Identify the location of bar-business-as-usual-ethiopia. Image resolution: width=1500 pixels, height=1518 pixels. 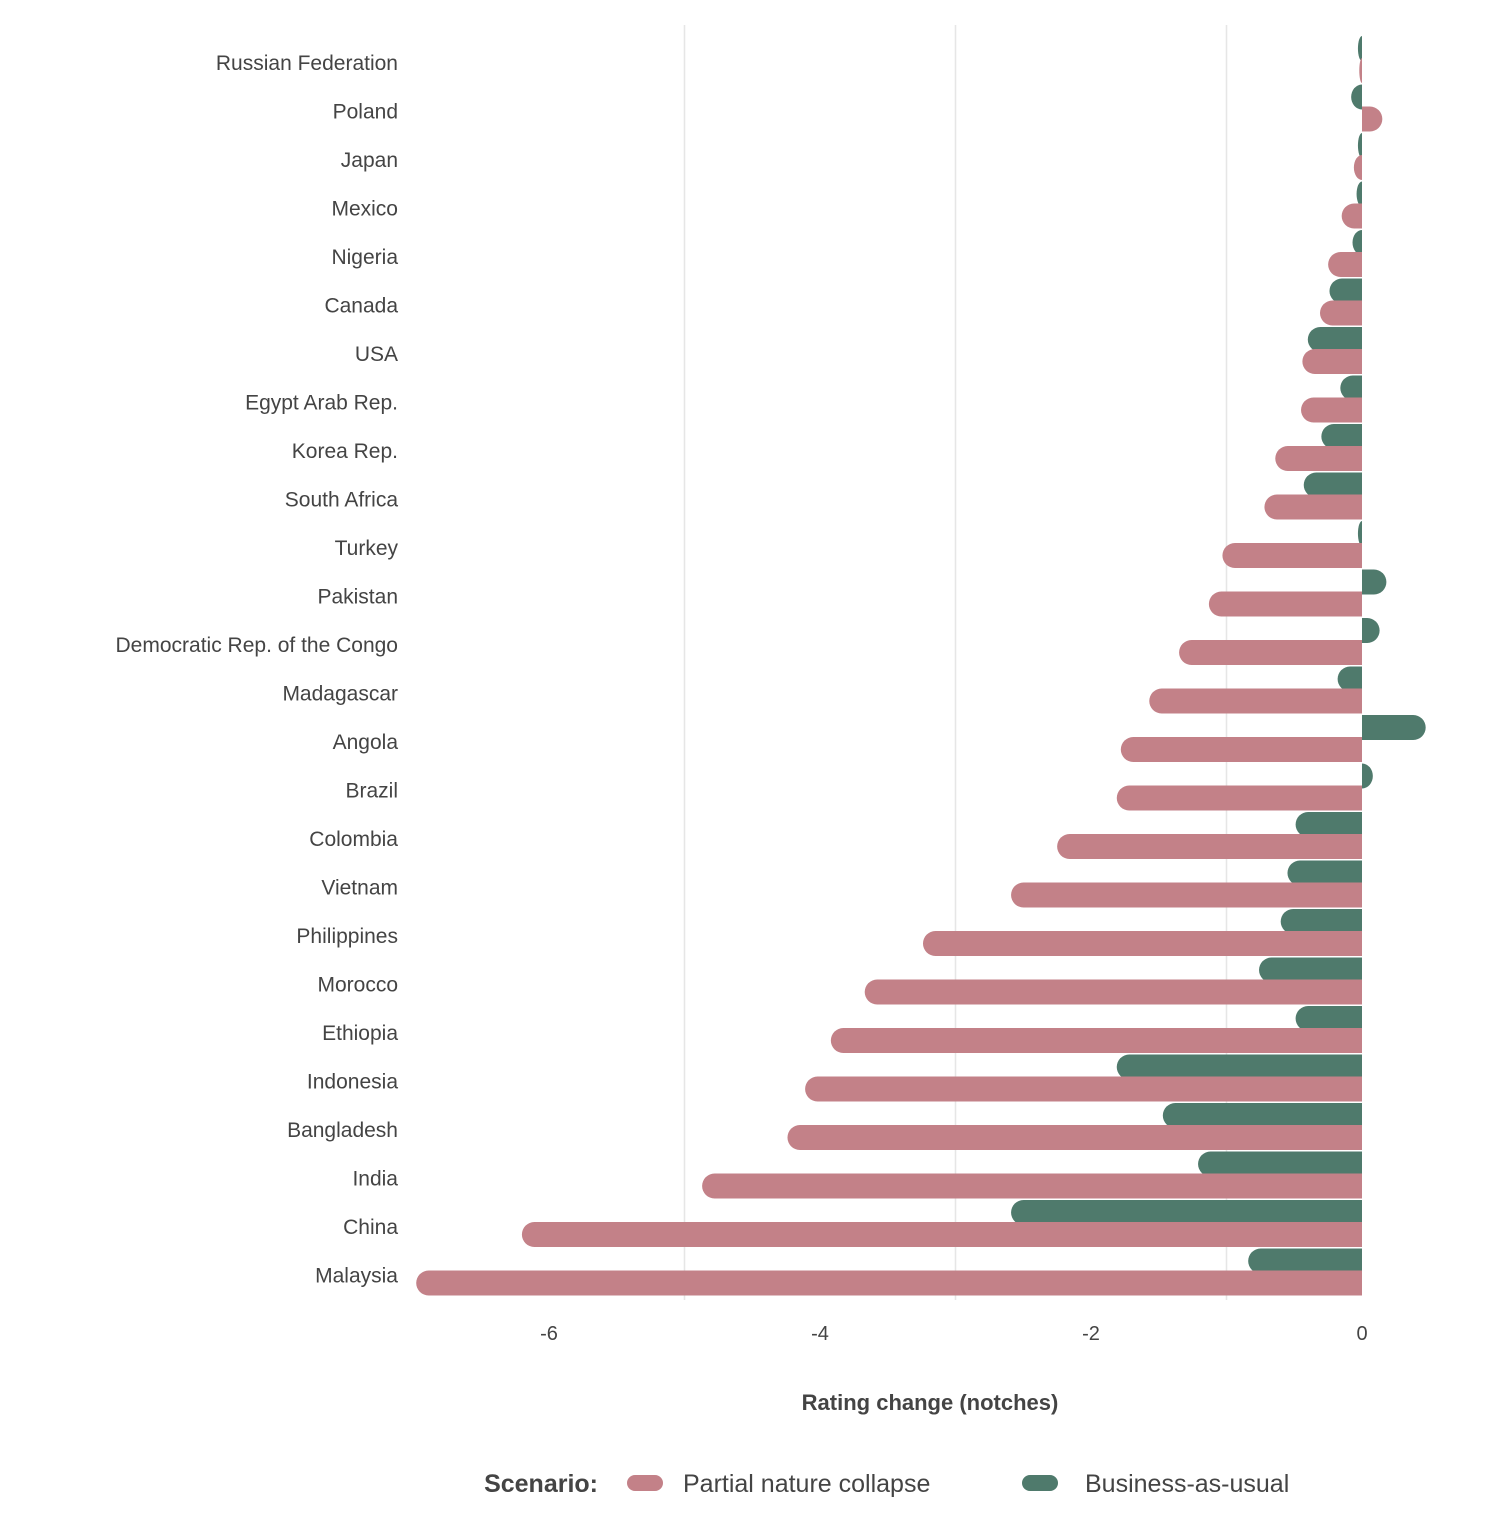
(1328, 1018).